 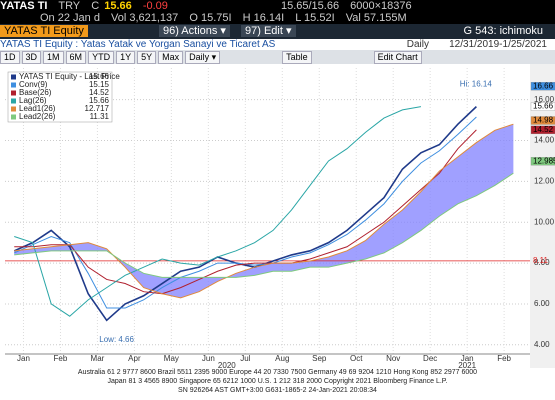 I want to click on page-code: G 543: ichimoku, so click(x=503, y=31).